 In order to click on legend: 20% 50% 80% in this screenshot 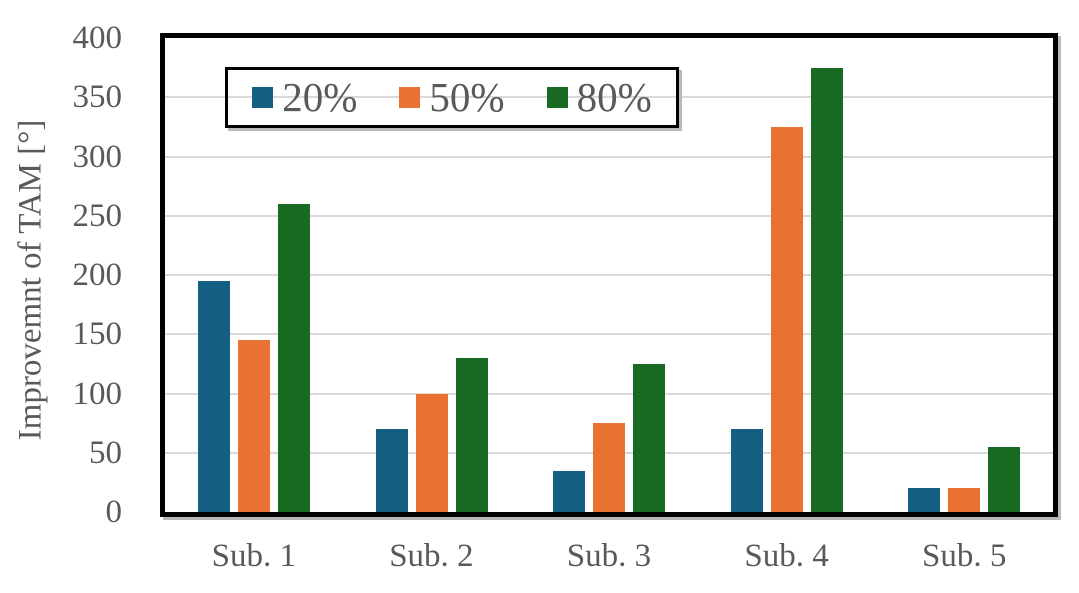, I will do `click(452, 97)`.